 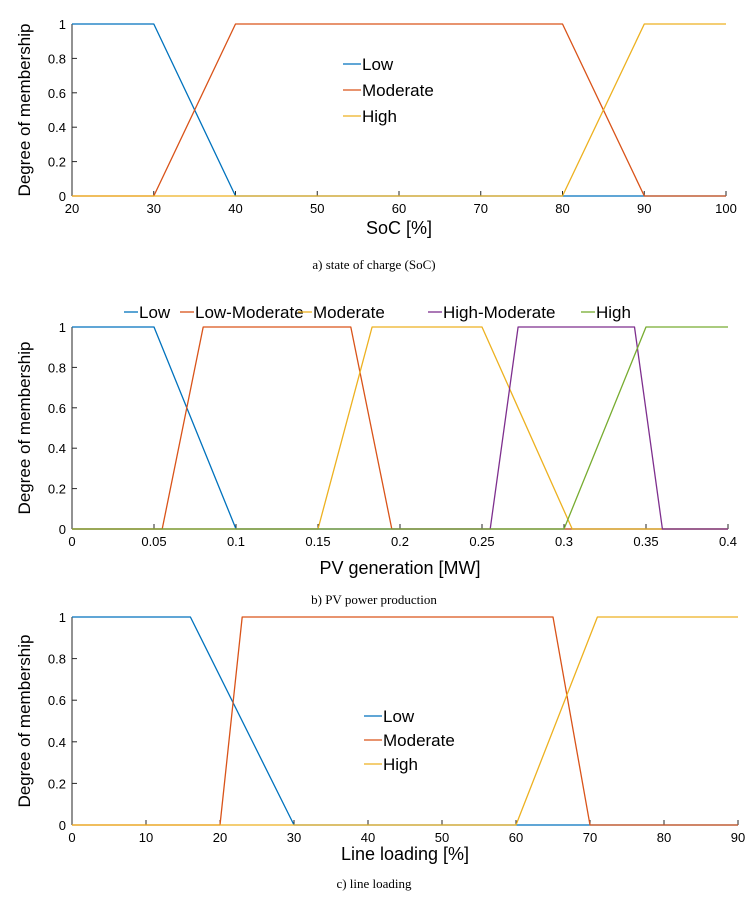 What do you see at coordinates (317, 541) in the screenshot?
I see `x-tick-label: 0.15` at bounding box center [317, 541].